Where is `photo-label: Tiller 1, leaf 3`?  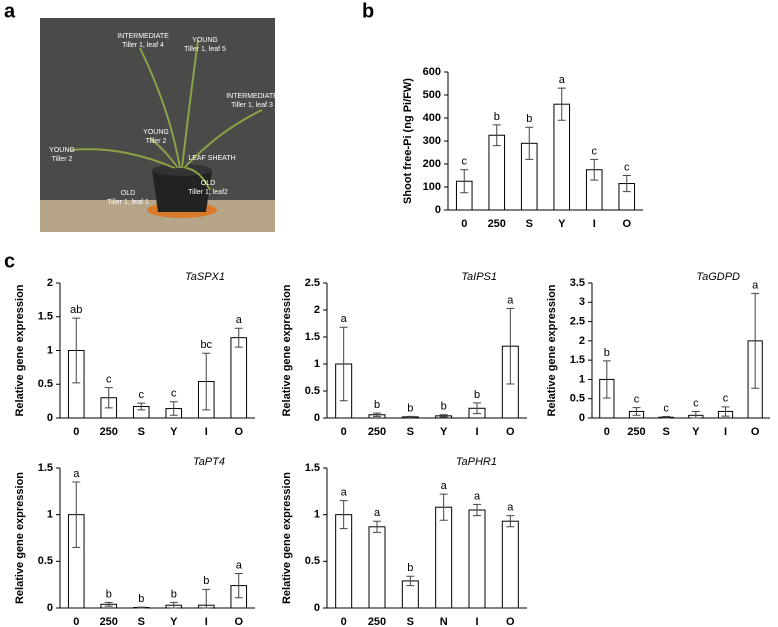 photo-label: Tiller 1, leaf 3 is located at coordinates (252, 105).